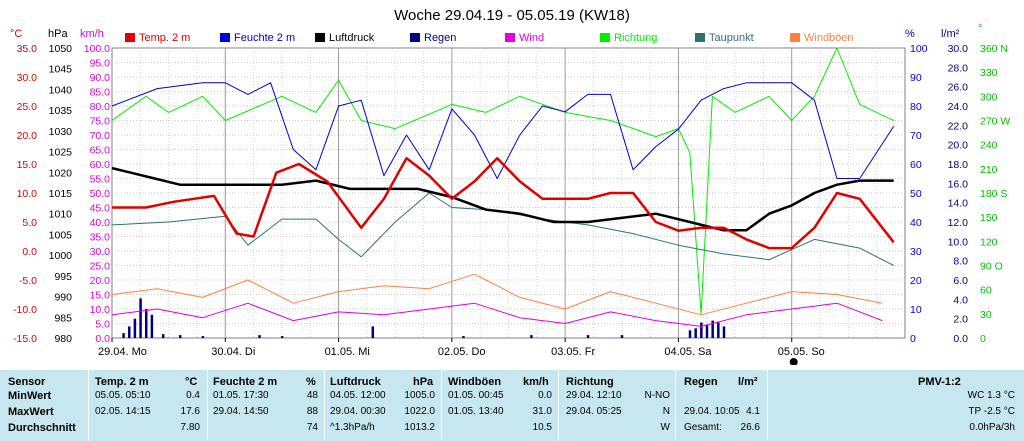 The width and height of the screenshot is (1024, 441). What do you see at coordinates (594, 395) in the screenshot?
I see `min-direction-time: 29.04. 12:10` at bounding box center [594, 395].